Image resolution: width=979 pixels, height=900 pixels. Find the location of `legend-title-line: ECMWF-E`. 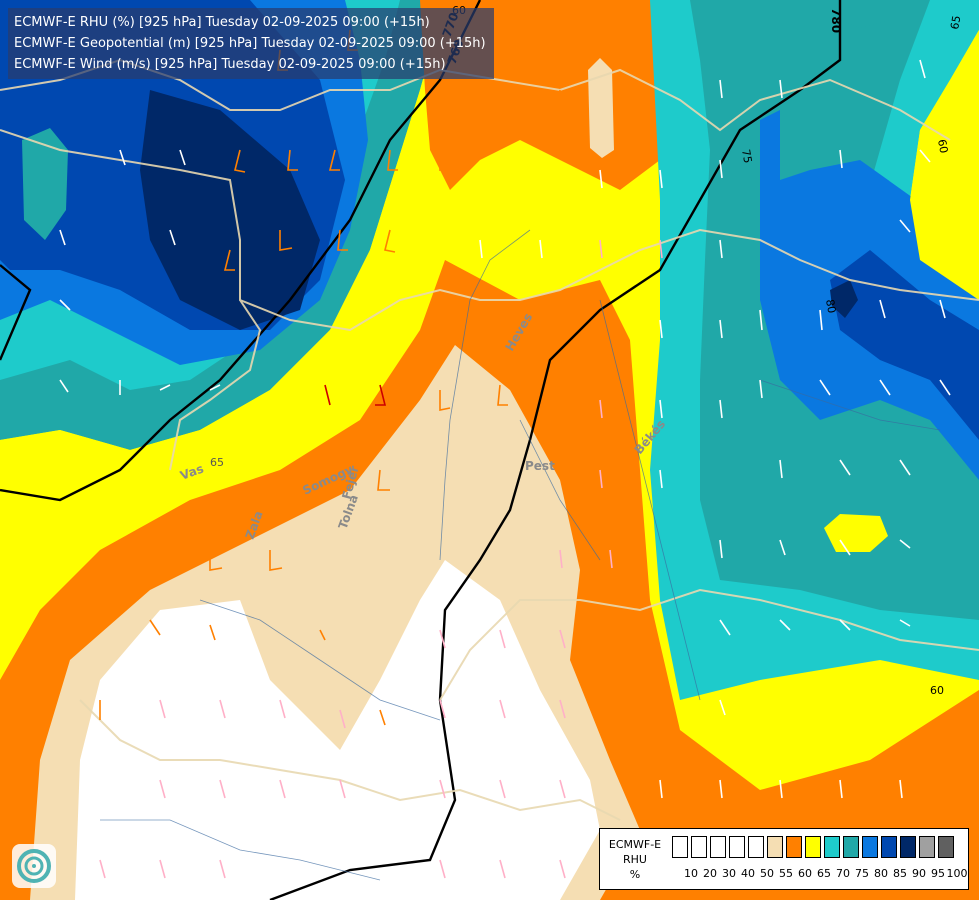

legend-title-line: ECMWF-E is located at coordinates (635, 844).